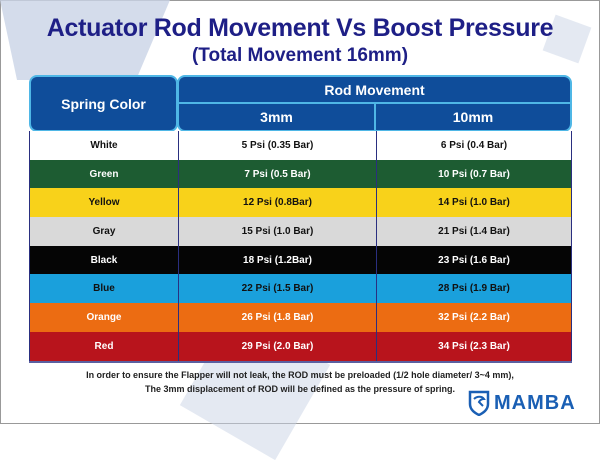 The image size is (600, 460). I want to click on table-row: White 5 Psi (0.35 Bar) 6 Psi (0.4 Bar), so click(300, 145).